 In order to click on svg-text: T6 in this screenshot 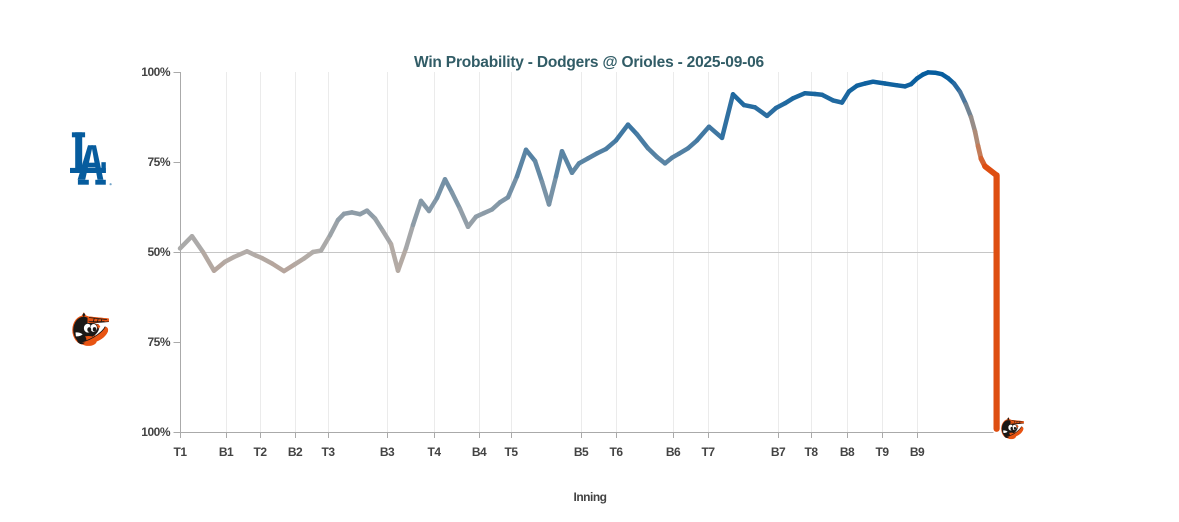, I will do `click(616, 452)`.